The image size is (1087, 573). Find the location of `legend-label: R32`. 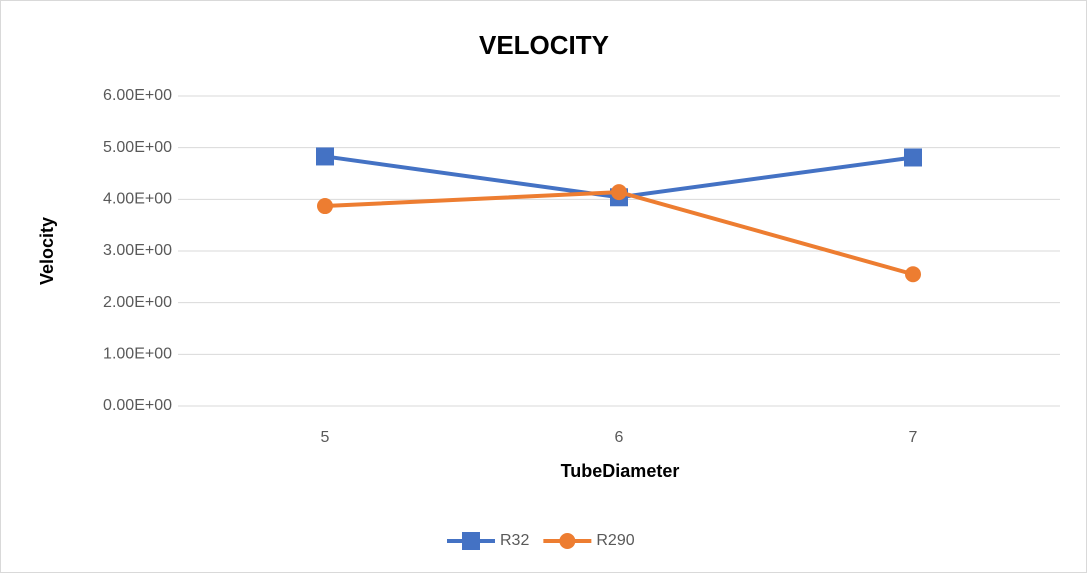

legend-label: R32 is located at coordinates (514, 540).